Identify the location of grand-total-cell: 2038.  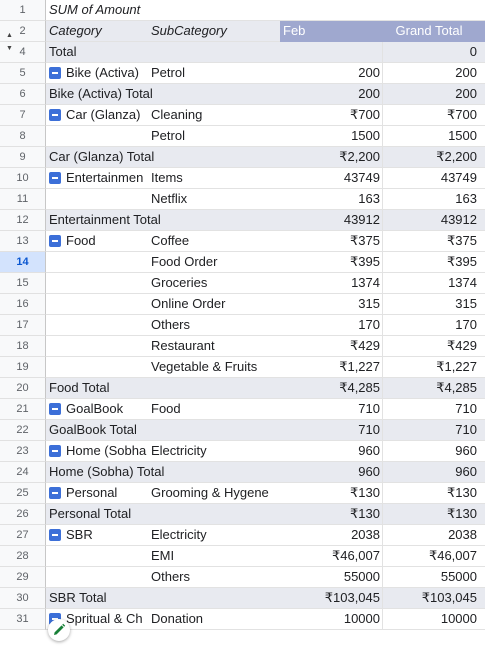
(462, 534).